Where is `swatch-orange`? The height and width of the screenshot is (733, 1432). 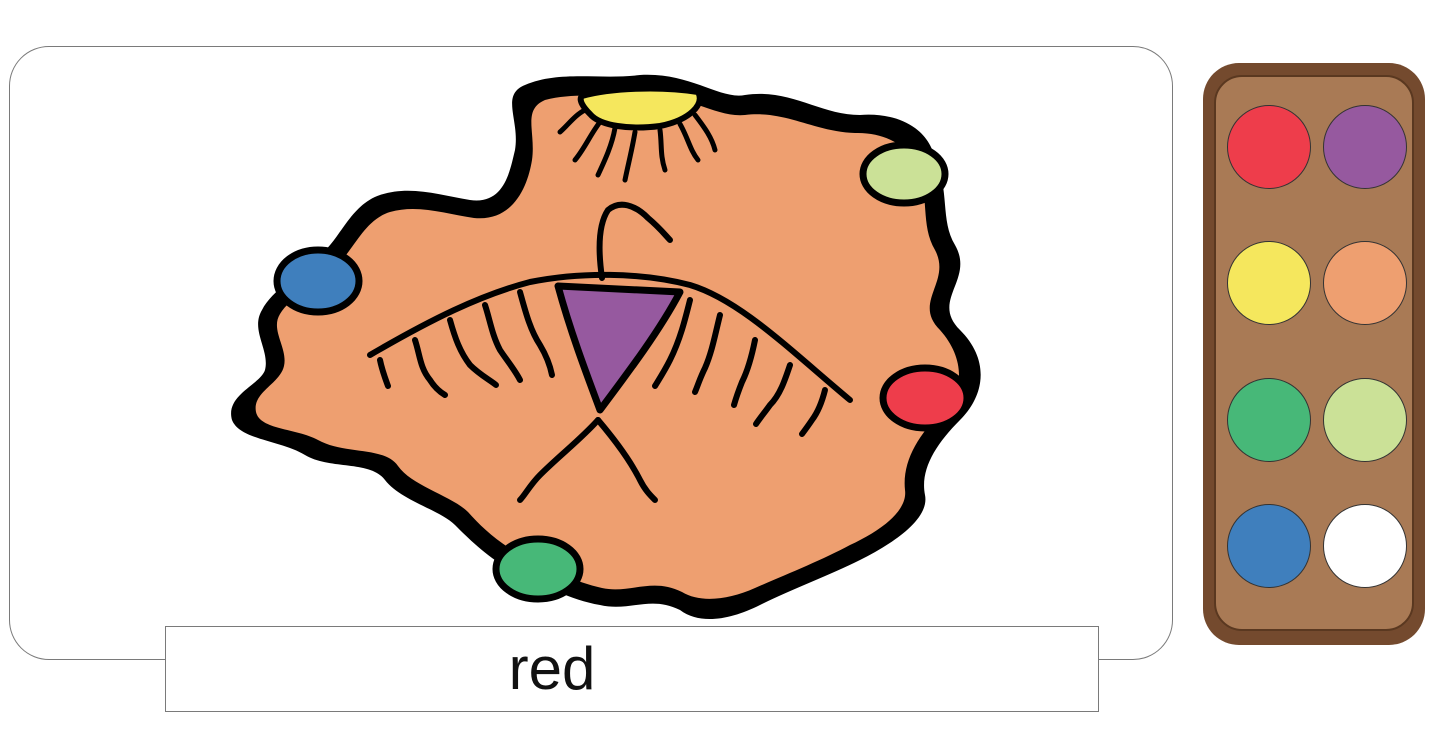 swatch-orange is located at coordinates (1365, 283).